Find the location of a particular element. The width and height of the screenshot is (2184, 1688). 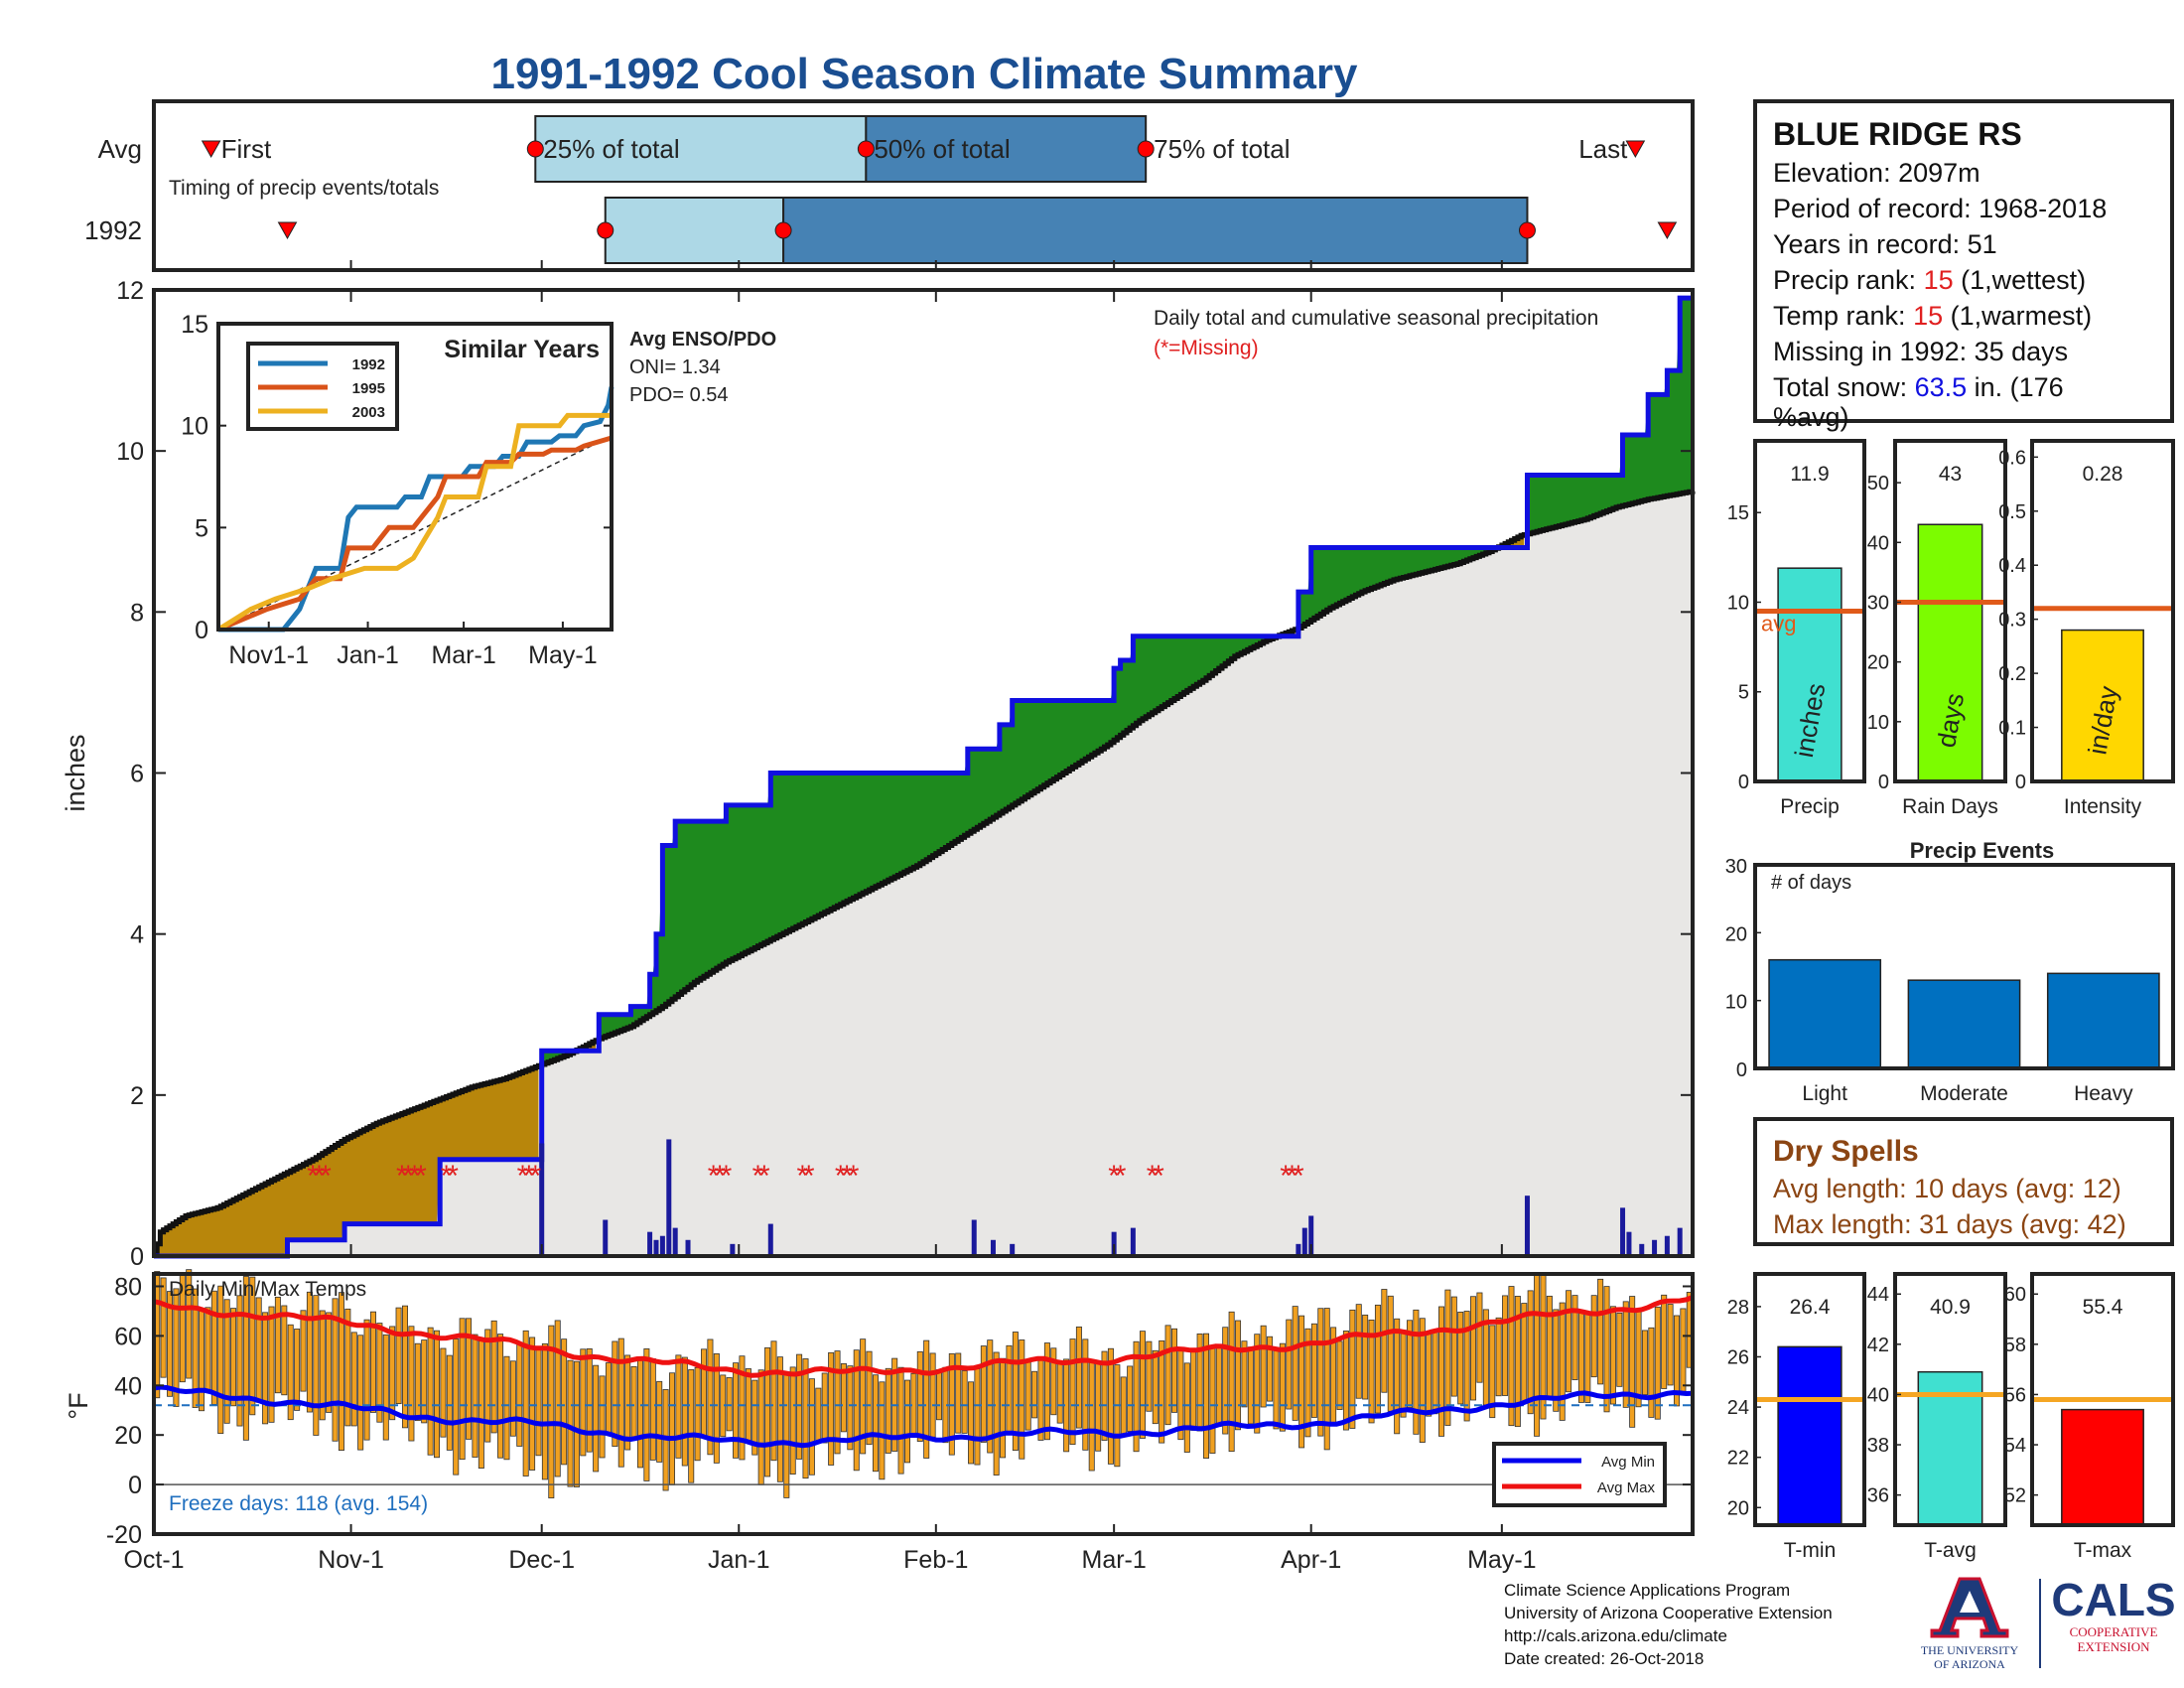

temp-total-0-y-tick-label: 28 is located at coordinates (1738, 1308).